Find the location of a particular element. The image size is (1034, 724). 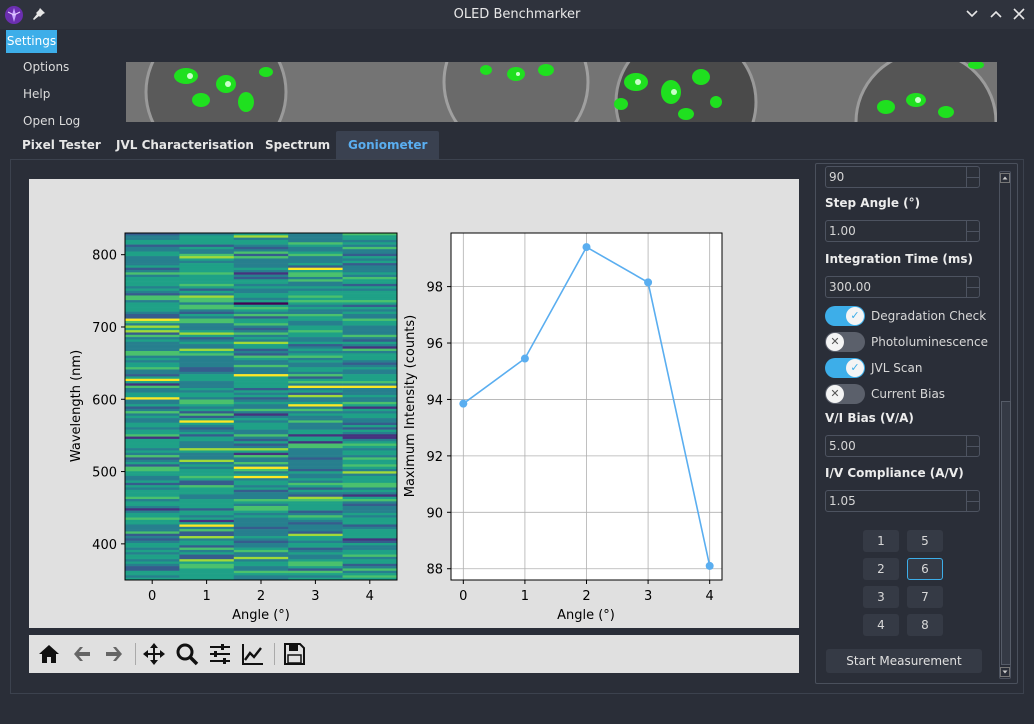

pixel-button-3: 3 is located at coordinates (881, 597).